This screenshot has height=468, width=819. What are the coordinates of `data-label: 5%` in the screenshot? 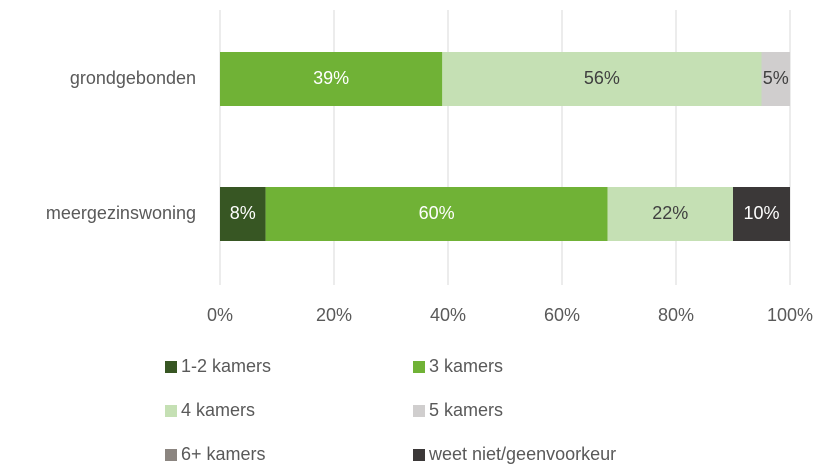 It's located at (776, 78).